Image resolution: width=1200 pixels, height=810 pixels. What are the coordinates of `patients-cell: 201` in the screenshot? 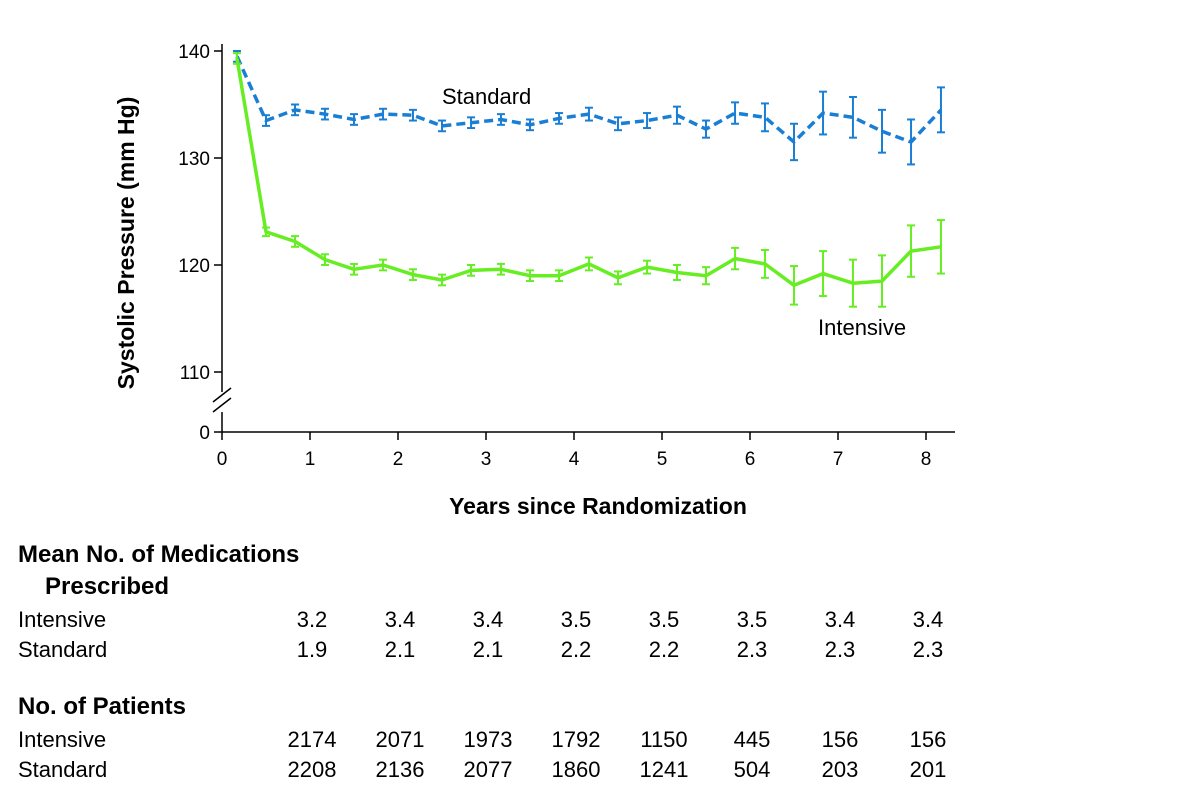 It's located at (928, 769).